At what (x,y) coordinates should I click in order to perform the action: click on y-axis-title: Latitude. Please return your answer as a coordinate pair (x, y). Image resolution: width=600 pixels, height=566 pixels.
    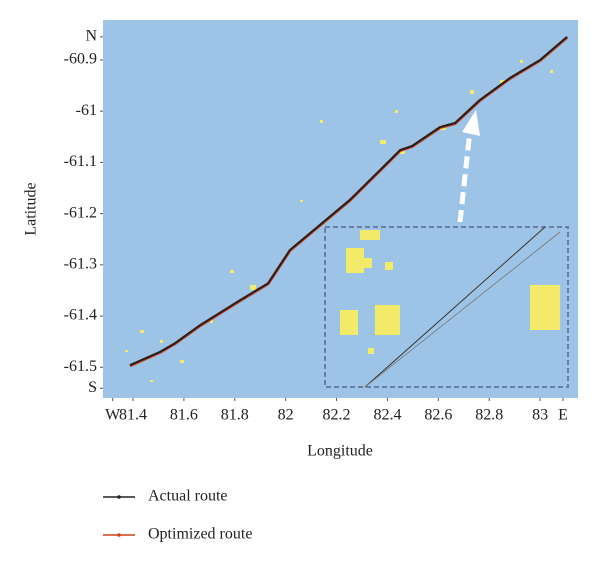
    Looking at the image, I should click on (31, 208).